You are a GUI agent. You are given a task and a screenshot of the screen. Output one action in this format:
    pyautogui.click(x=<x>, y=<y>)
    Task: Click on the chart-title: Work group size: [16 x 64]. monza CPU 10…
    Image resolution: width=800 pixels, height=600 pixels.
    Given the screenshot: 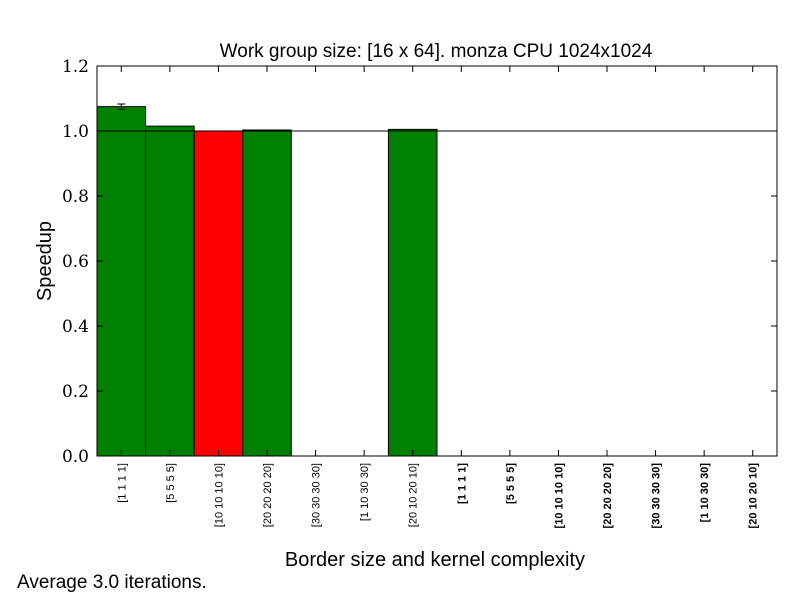 What is the action you would take?
    pyautogui.click(x=436, y=51)
    